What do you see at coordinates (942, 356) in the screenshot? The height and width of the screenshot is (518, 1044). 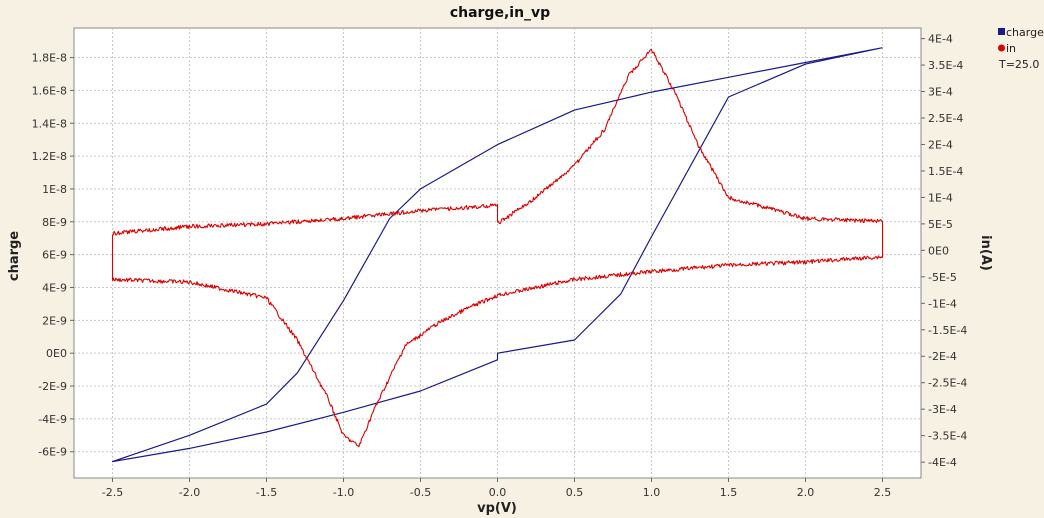 I see `y-right-tick-label: -2E-4` at bounding box center [942, 356].